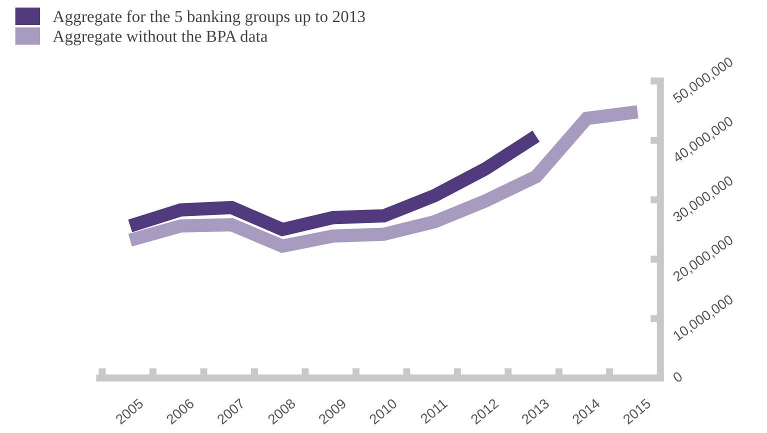 The image size is (767, 433). What do you see at coordinates (678, 377) in the screenshot?
I see `y-tick-label: 0` at bounding box center [678, 377].